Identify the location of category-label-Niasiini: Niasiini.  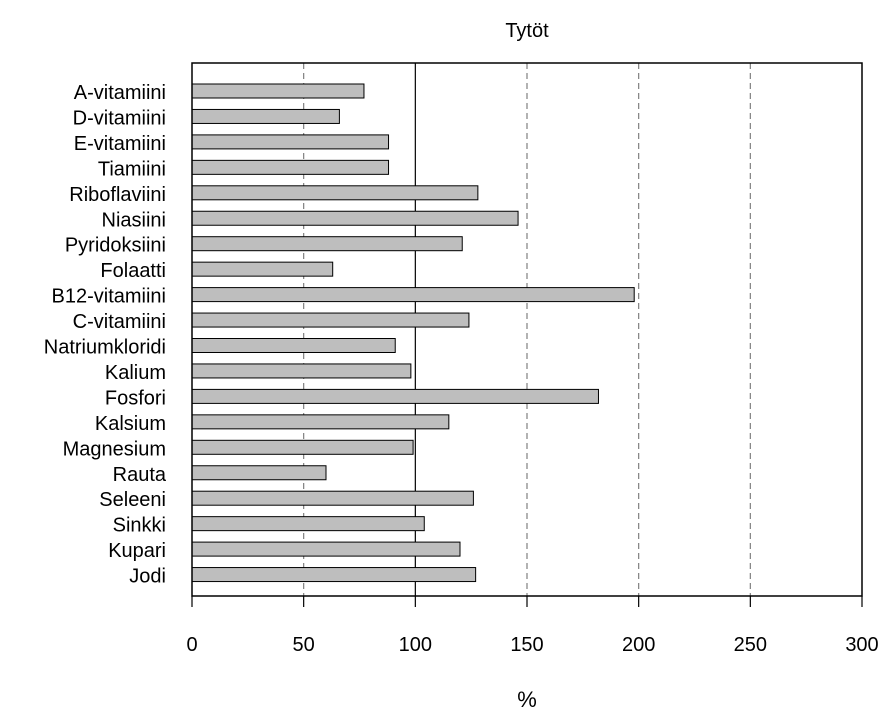
(134, 220).